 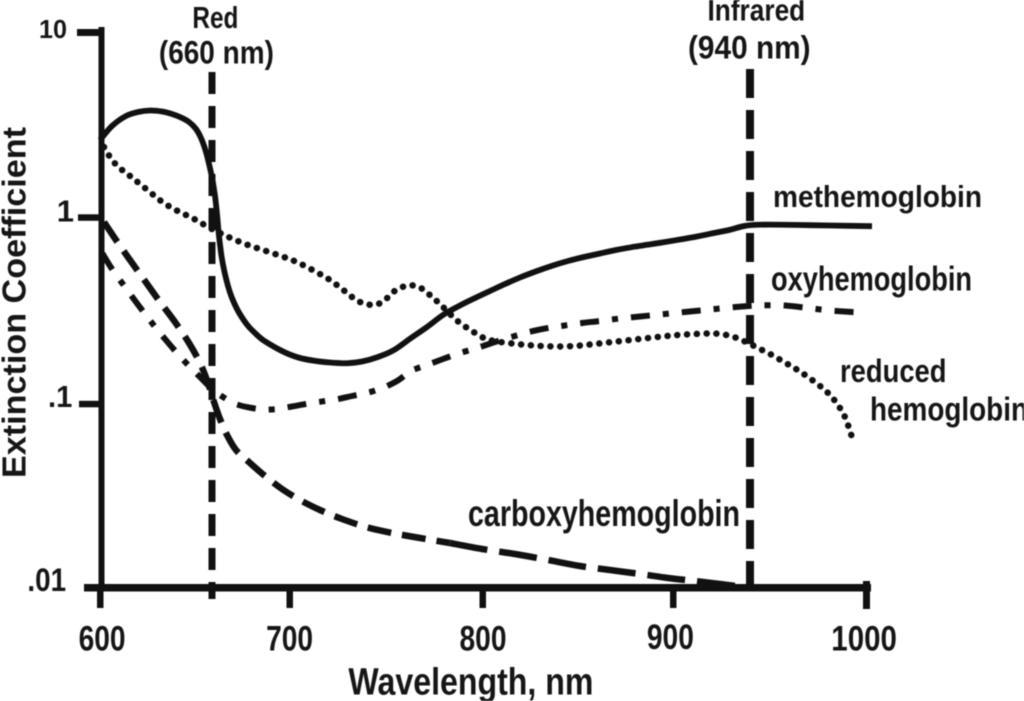 What do you see at coordinates (216, 53) in the screenshot?
I see `svg-text: (660 nm)` at bounding box center [216, 53].